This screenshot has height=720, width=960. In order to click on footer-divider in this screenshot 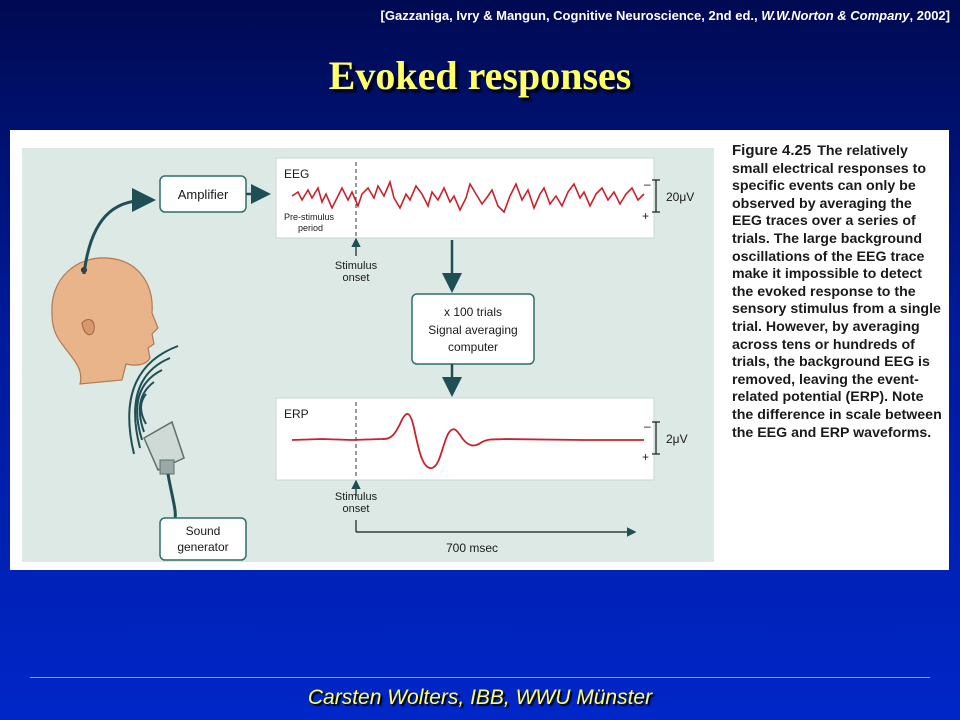, I will do `click(480, 677)`.